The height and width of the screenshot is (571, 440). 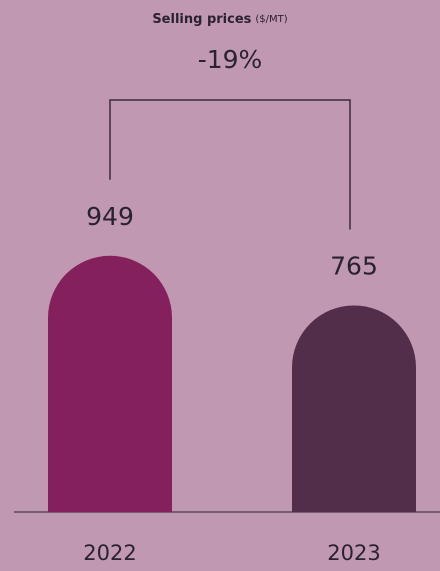 What do you see at coordinates (109, 553) in the screenshot?
I see `x-tick-label: 2022` at bounding box center [109, 553].